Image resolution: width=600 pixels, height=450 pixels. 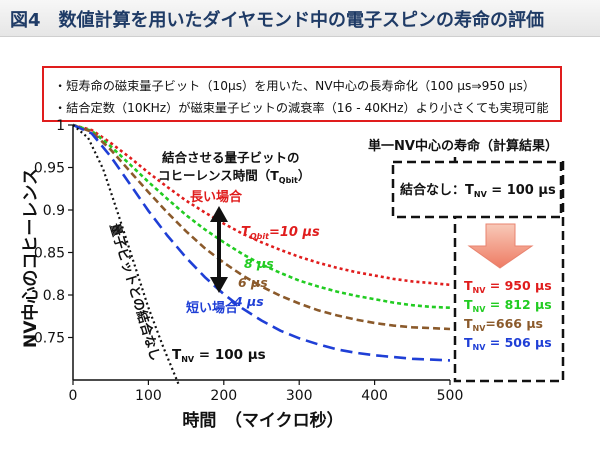 I want to click on label-t-qbit-main: T, so click(x=246, y=232).